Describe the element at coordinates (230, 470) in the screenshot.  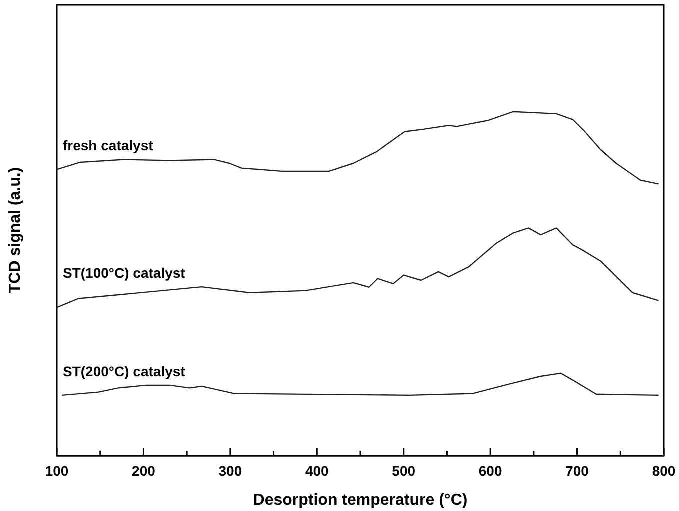
I see `x-tick-label: 300` at that location.